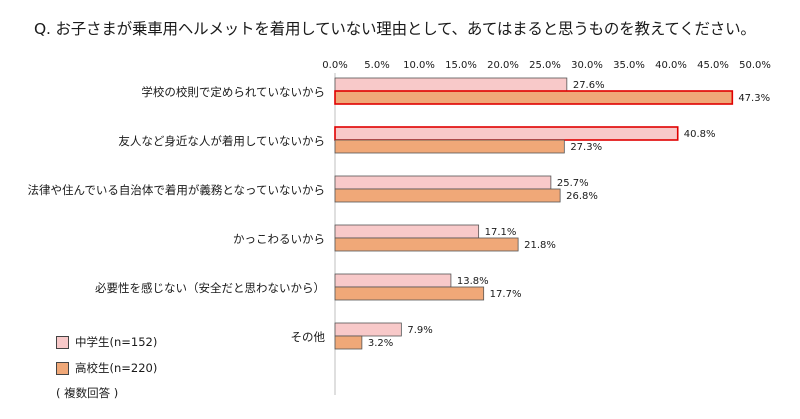  Describe the element at coordinates (587, 65) in the screenshot. I see `x-tick-label: 30.0%` at that location.